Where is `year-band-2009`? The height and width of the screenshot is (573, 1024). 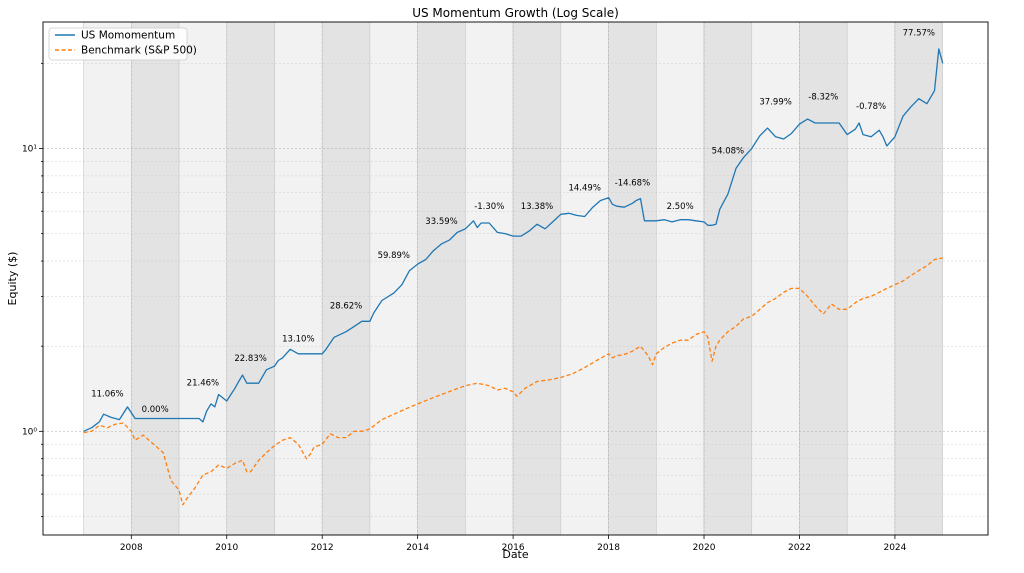
year-band-2009 is located at coordinates (203, 278).